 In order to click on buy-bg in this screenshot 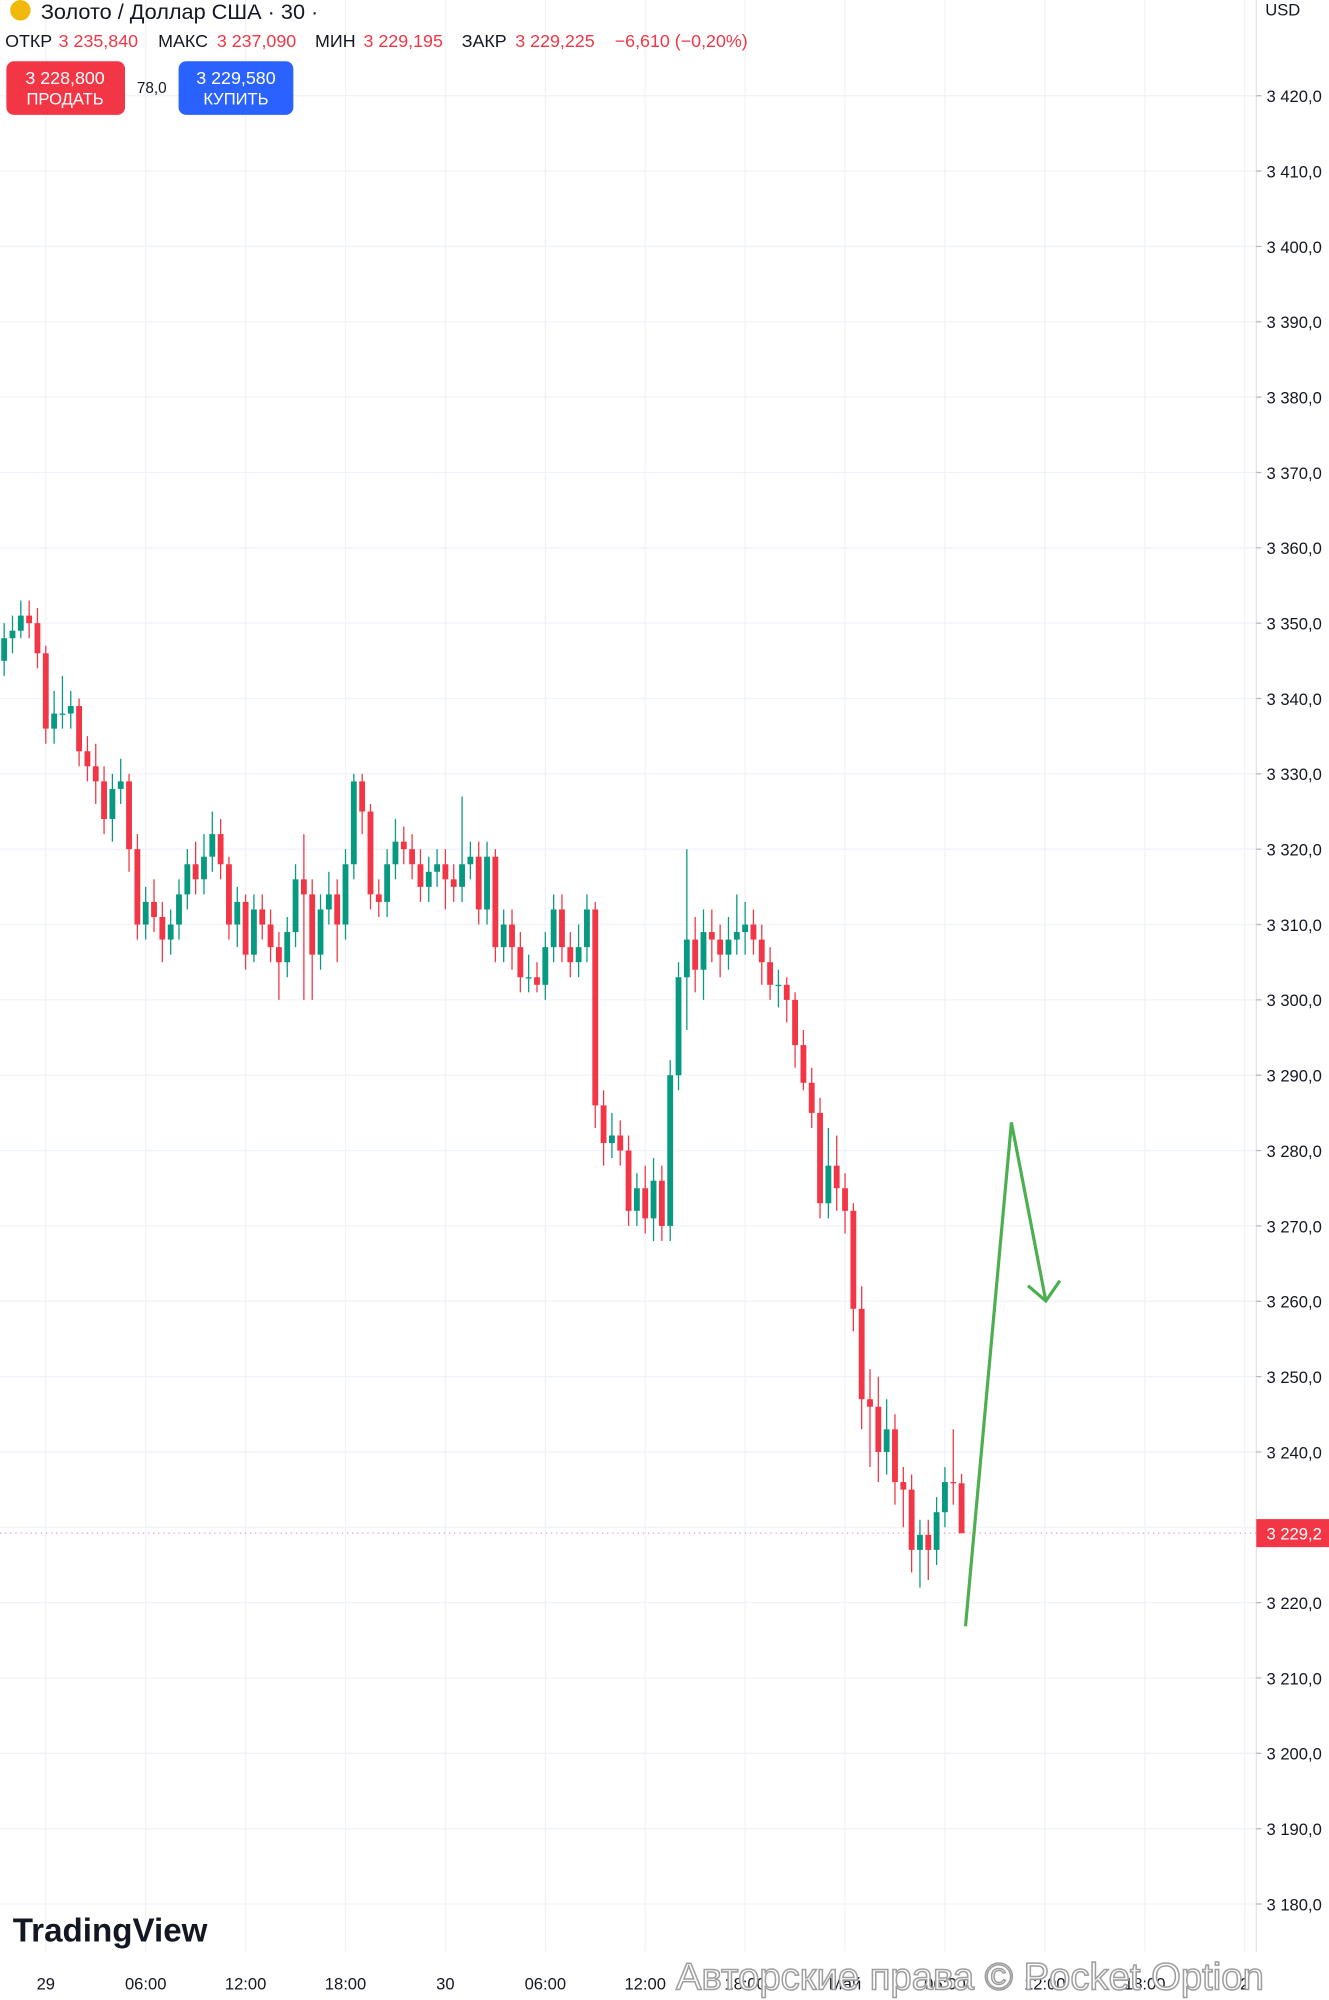, I will do `click(236, 88)`.